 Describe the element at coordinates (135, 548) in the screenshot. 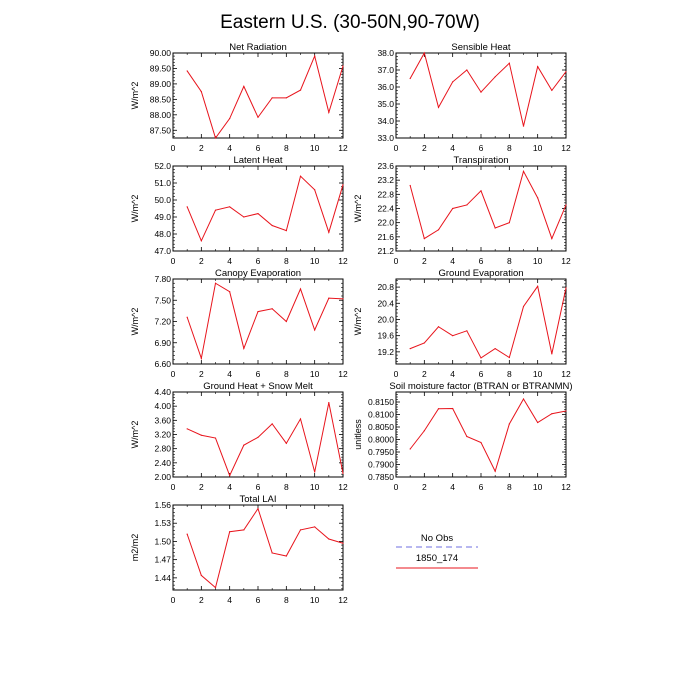

I see `y-axis-label: m2/m2` at that location.